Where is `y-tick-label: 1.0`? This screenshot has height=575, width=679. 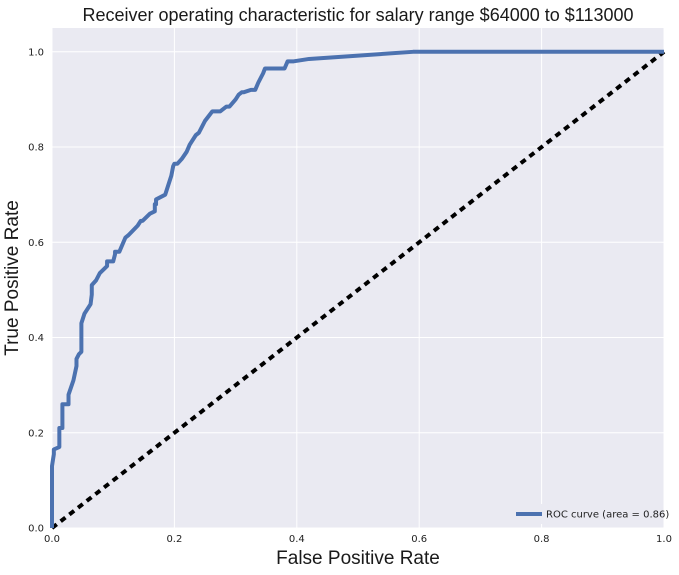 y-tick-label: 1.0 is located at coordinates (36, 52).